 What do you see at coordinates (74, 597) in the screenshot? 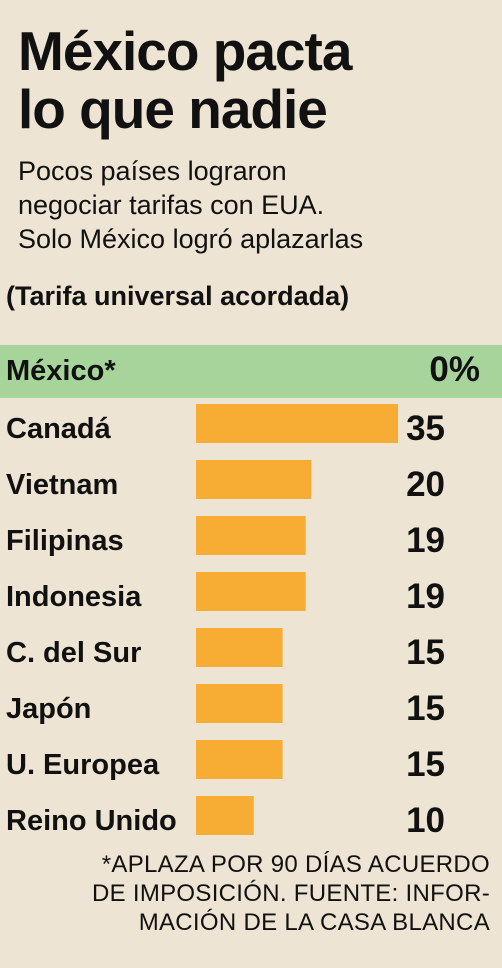
I see `category-label: Indonesia` at bounding box center [74, 597].